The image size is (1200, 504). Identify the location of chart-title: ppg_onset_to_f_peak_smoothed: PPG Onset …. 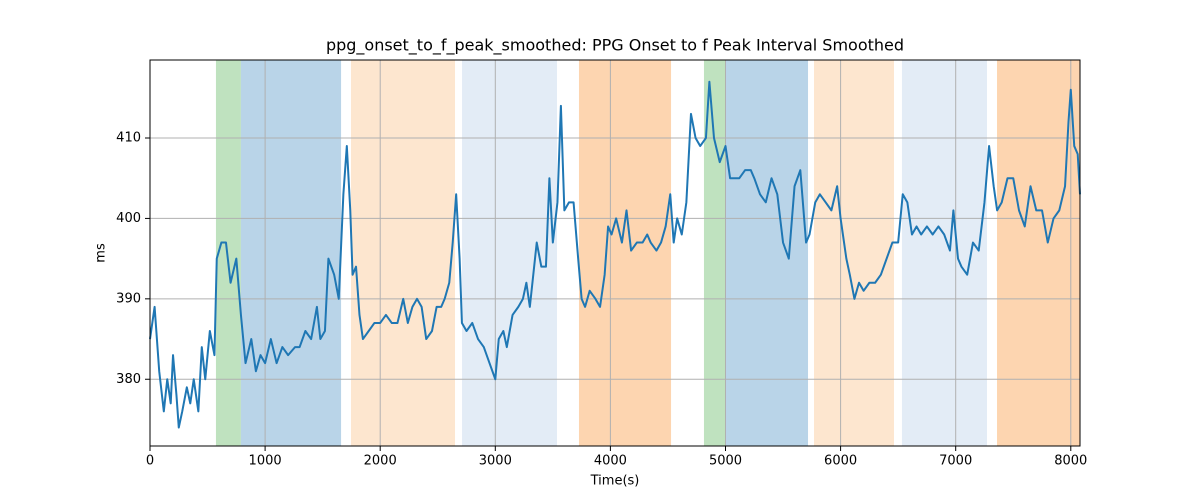
(615, 46).